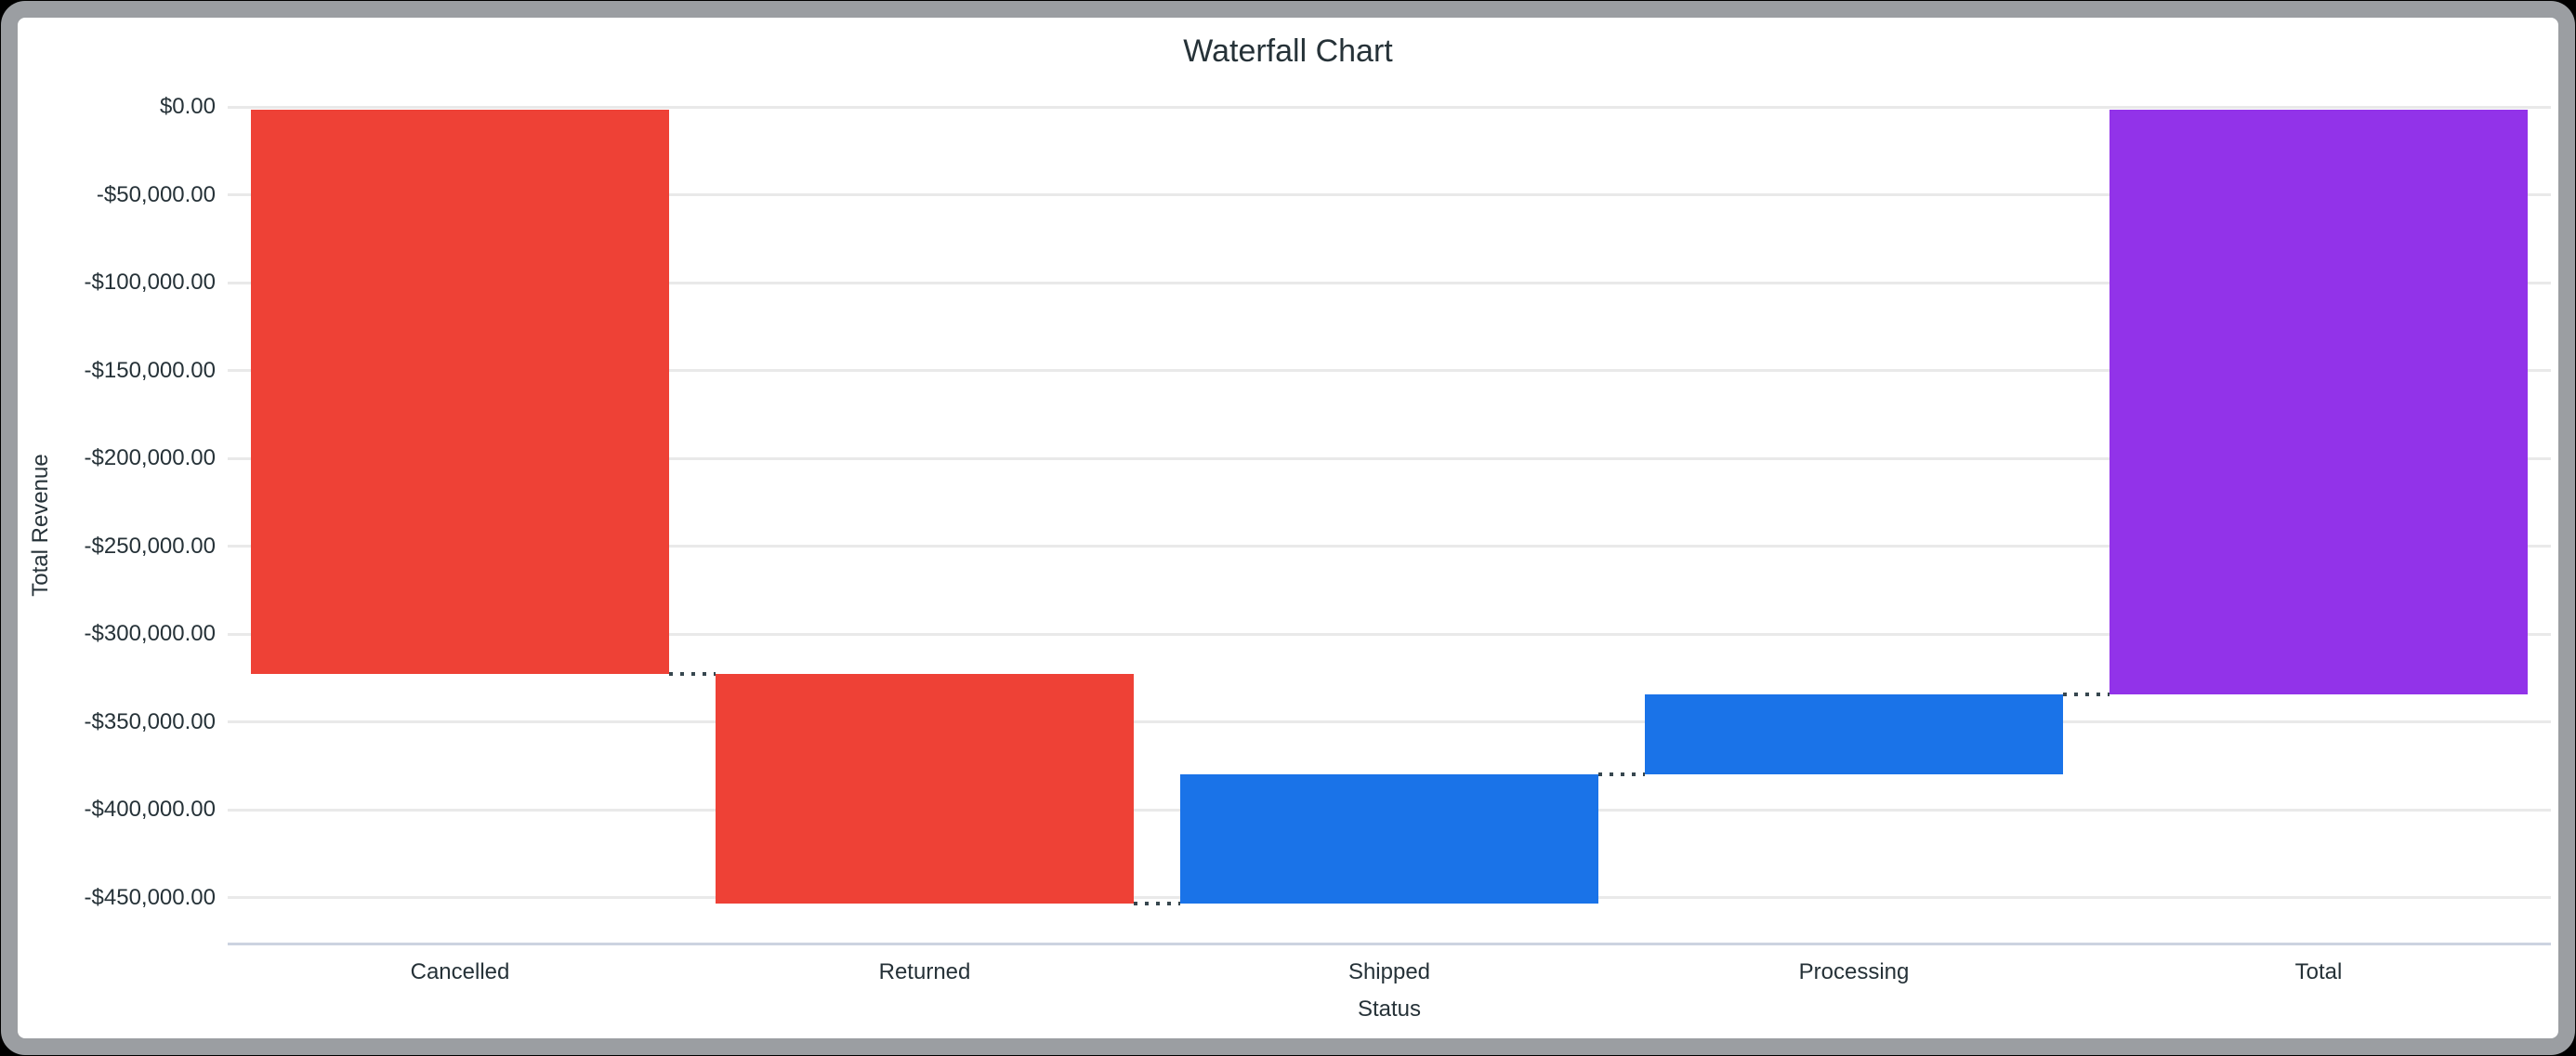 Image resolution: width=2576 pixels, height=1056 pixels. I want to click on y-tick-label: -$50,000.00, so click(156, 194).